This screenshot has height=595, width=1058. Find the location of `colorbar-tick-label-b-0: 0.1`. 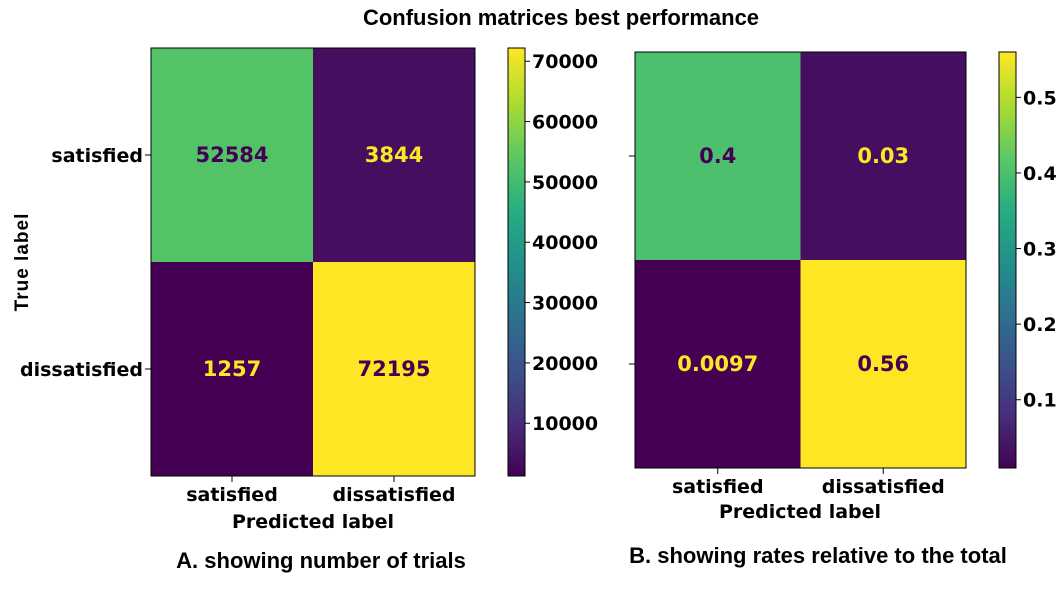

colorbar-tick-label-b-0: 0.1 is located at coordinates (1040, 401).